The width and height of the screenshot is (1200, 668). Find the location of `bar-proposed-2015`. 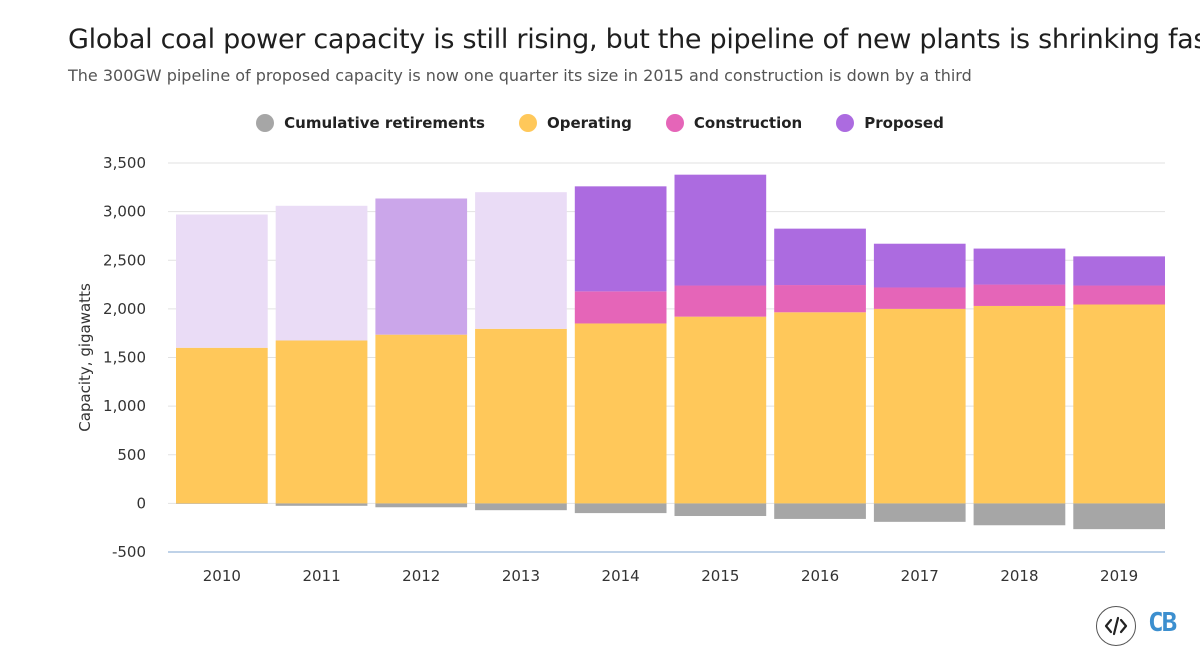

bar-proposed-2015 is located at coordinates (720, 230).